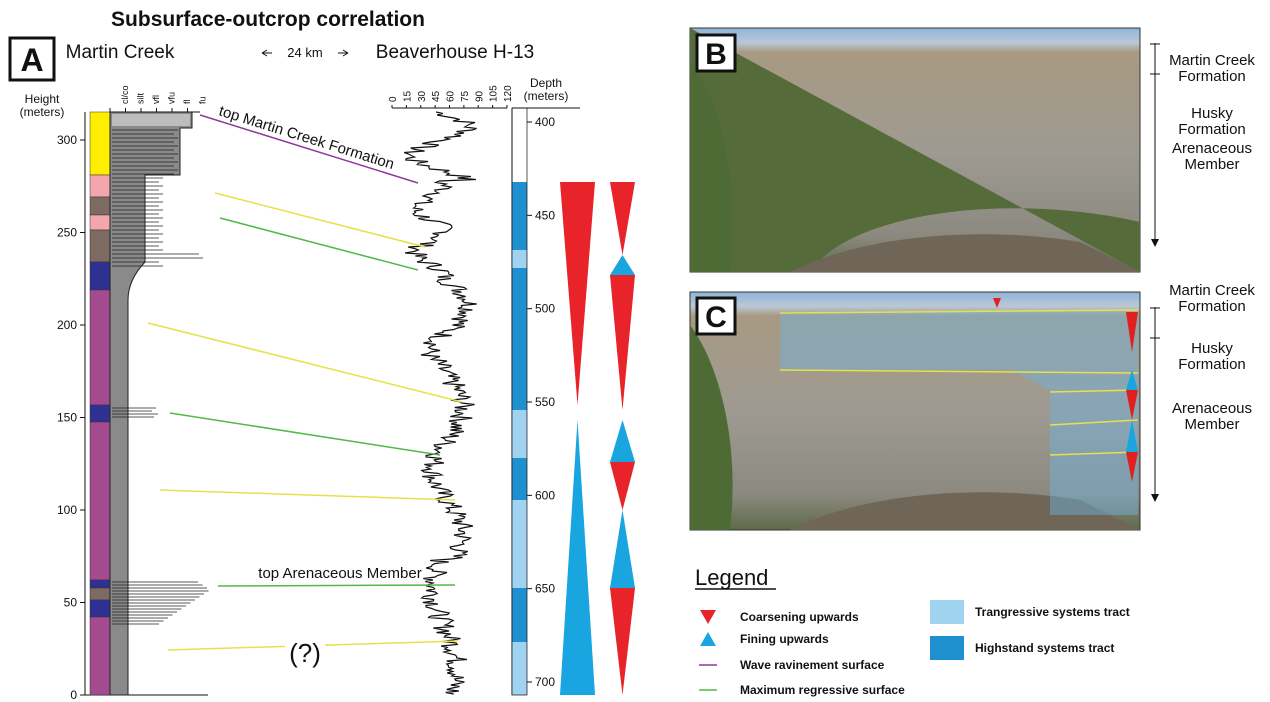 The image size is (1270, 702). What do you see at coordinates (268, 19) in the screenshot?
I see `title: Subsurface-outcrop correlation` at bounding box center [268, 19].